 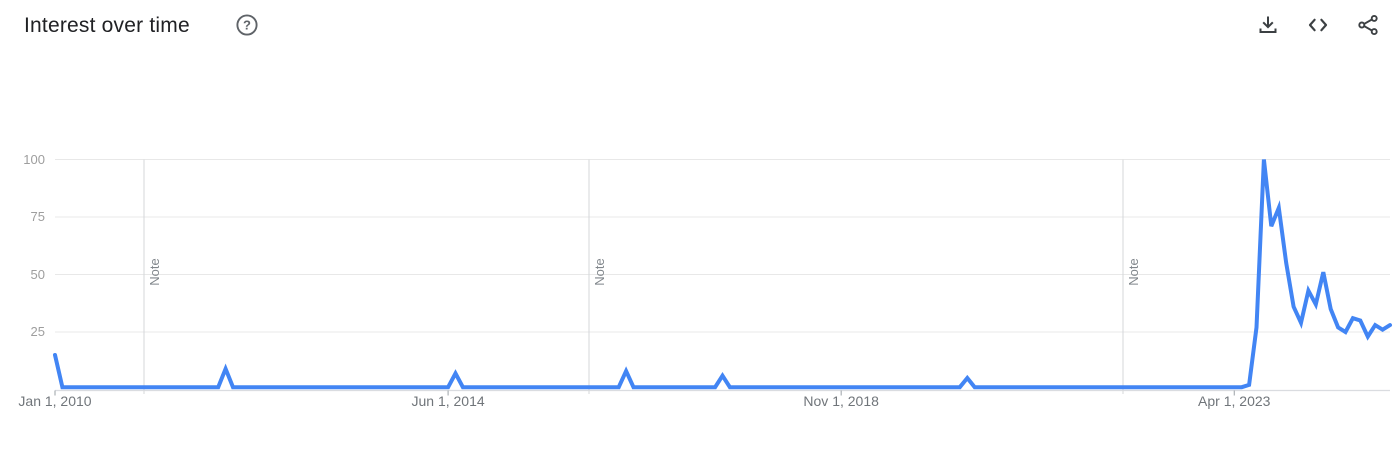 I want to click on note-annotation-1: Note, so click(x=599, y=272).